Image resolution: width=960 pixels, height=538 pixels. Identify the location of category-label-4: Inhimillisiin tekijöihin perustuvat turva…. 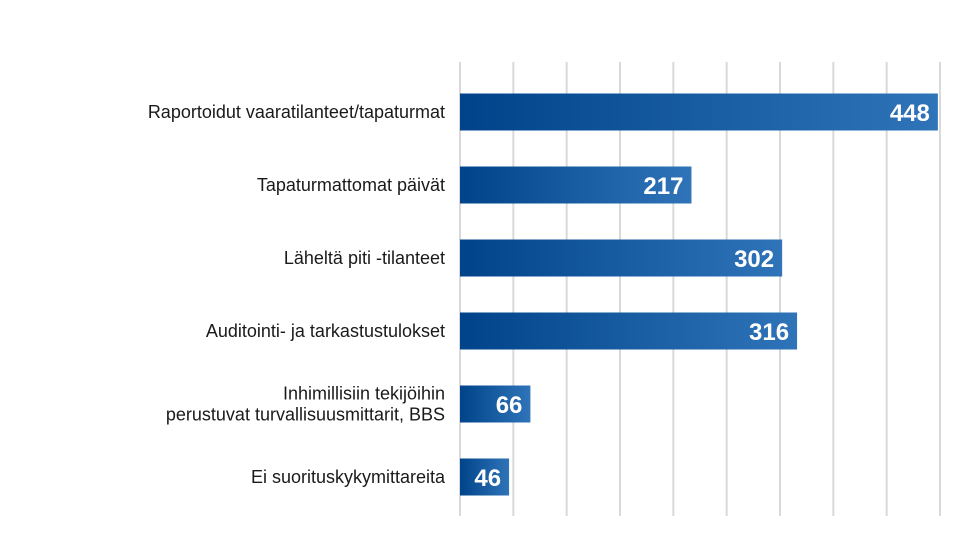
(305, 404).